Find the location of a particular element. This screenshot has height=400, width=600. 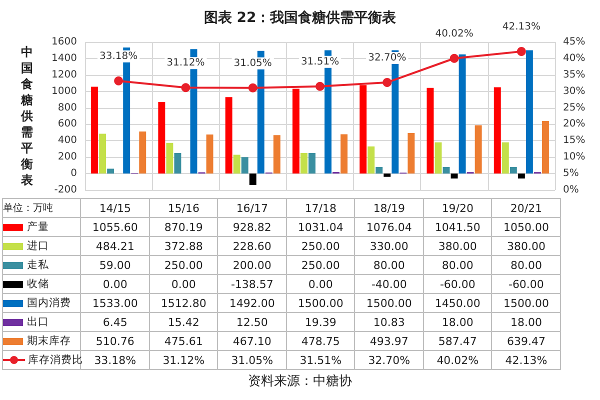

x-tick-label: 18/19 is located at coordinates (389, 208).